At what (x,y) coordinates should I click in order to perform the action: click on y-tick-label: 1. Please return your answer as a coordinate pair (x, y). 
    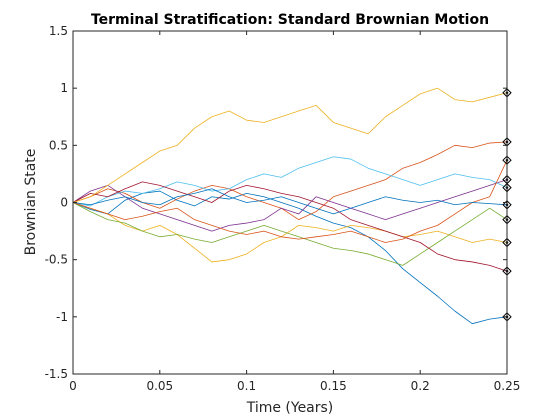
    Looking at the image, I should click on (64, 88).